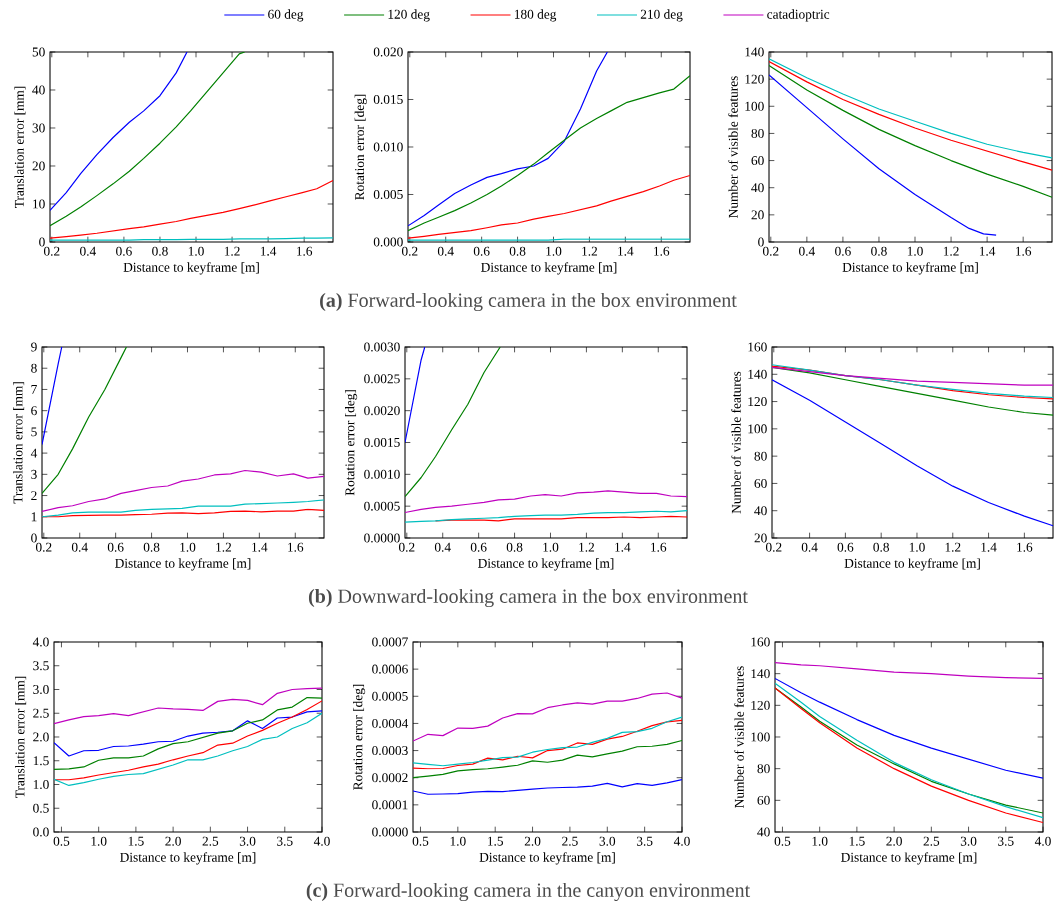 The height and width of the screenshot is (909, 1056). I want to click on y-tick-label: 80, so click(763, 769).